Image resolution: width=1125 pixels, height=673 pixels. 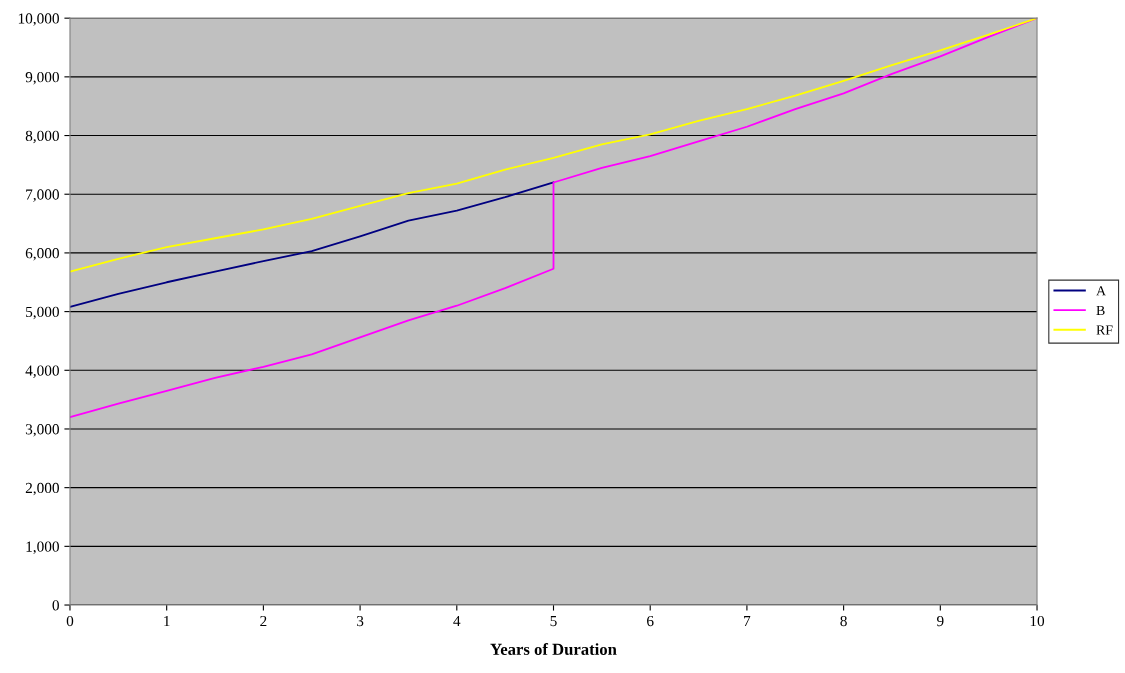 I want to click on x-tick-label: 5, so click(x=553, y=621).